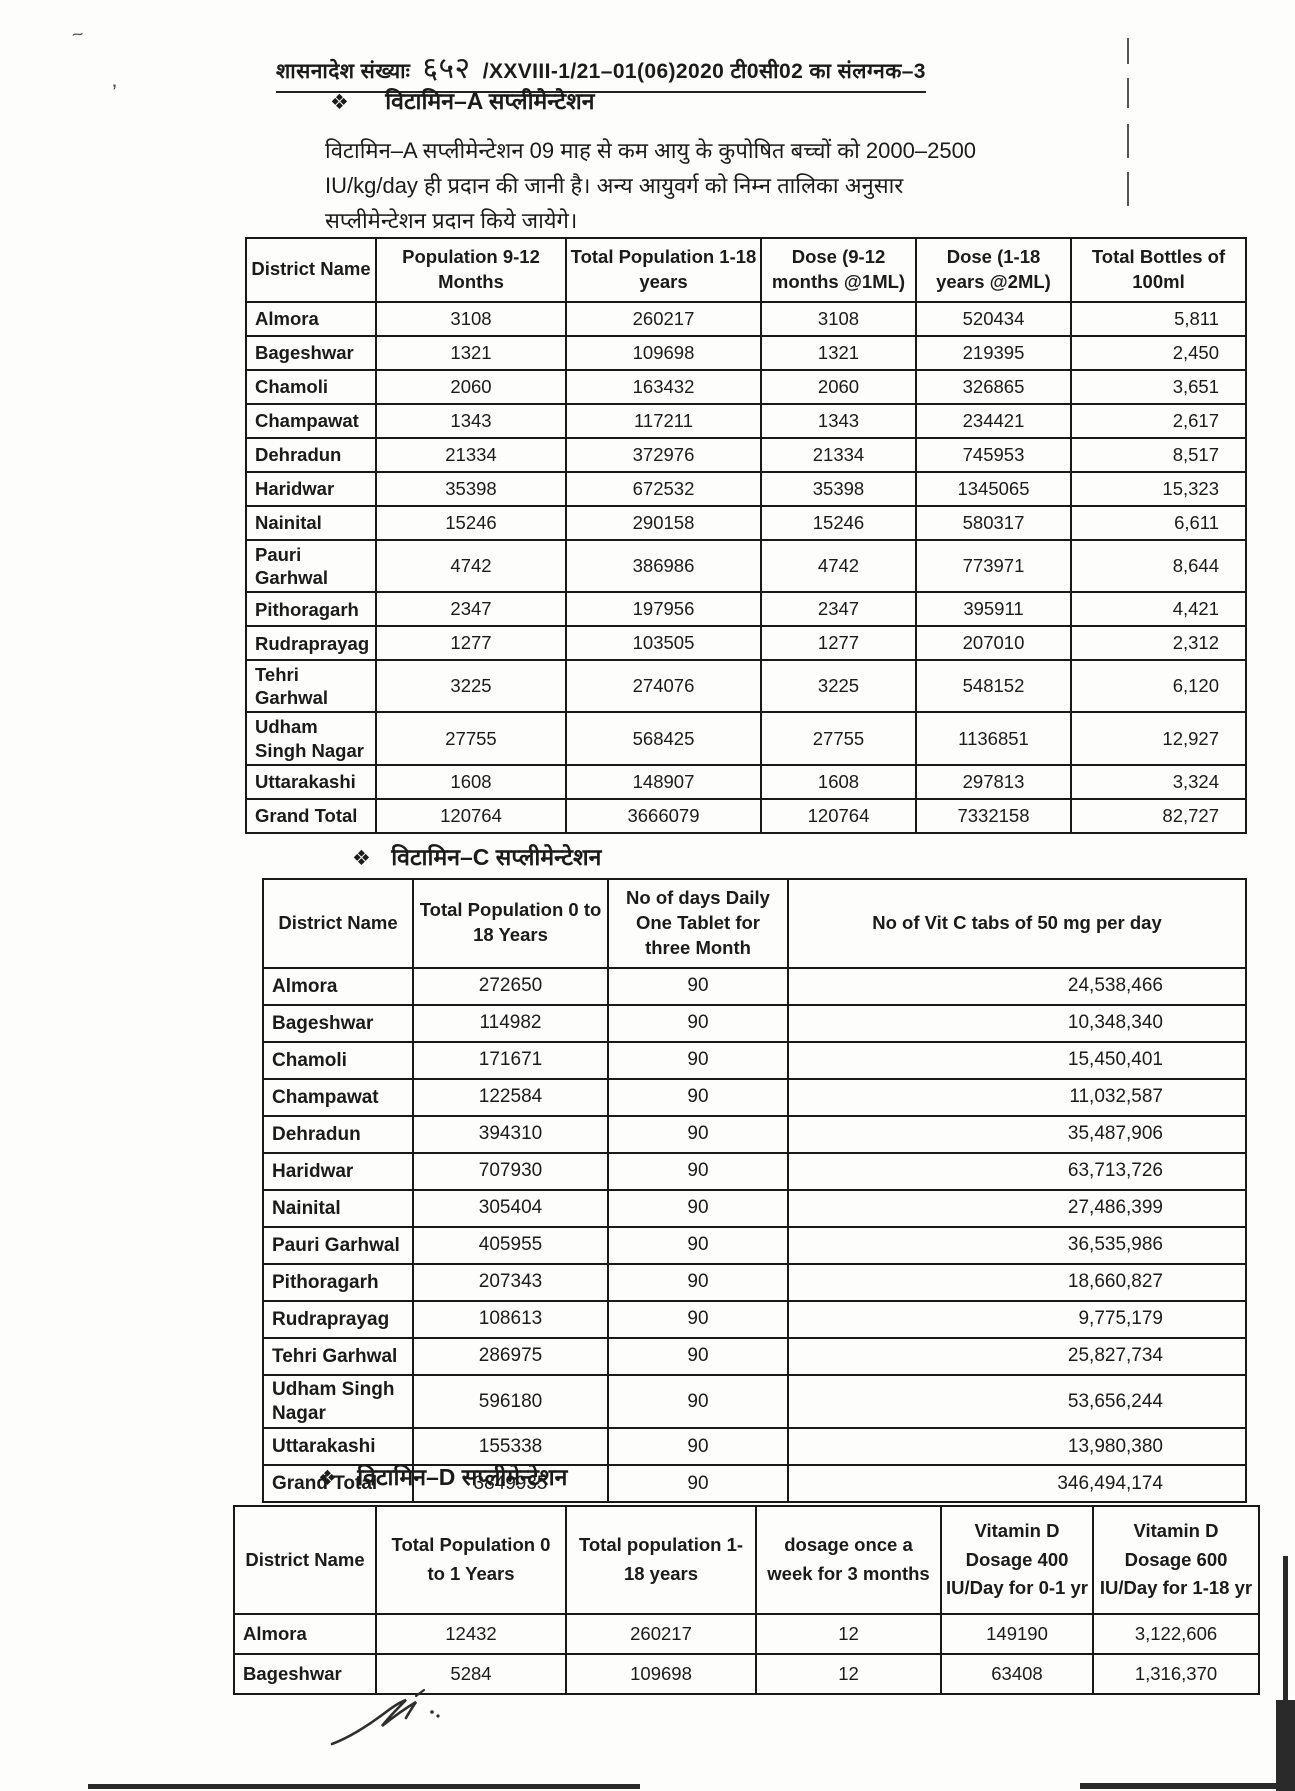 The width and height of the screenshot is (1295, 1791). What do you see at coordinates (838, 781) in the screenshot?
I see `table-cell: 1608` at bounding box center [838, 781].